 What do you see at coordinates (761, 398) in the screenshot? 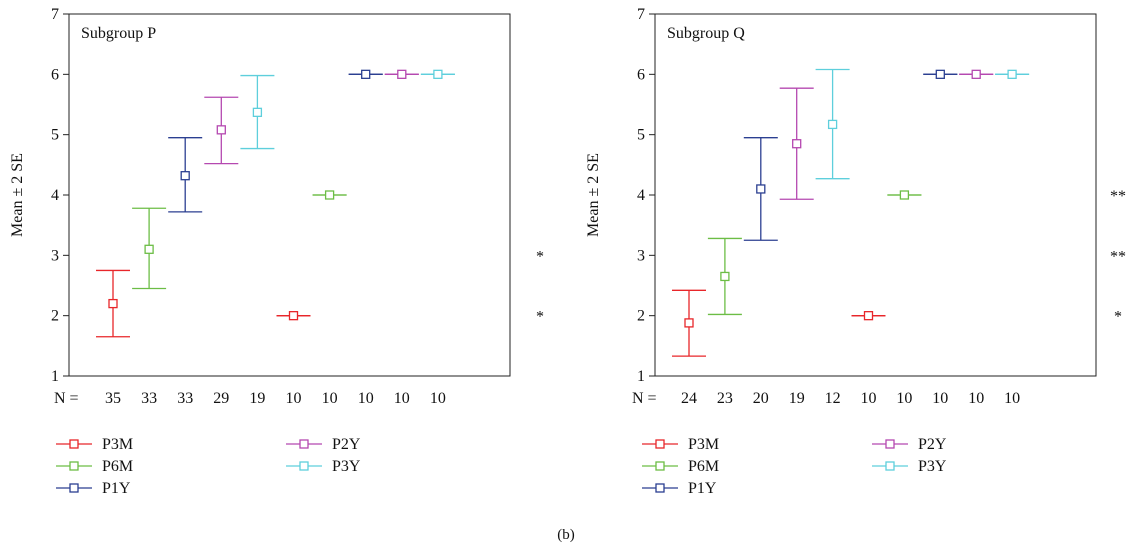
I see `n-count: 20` at bounding box center [761, 398].